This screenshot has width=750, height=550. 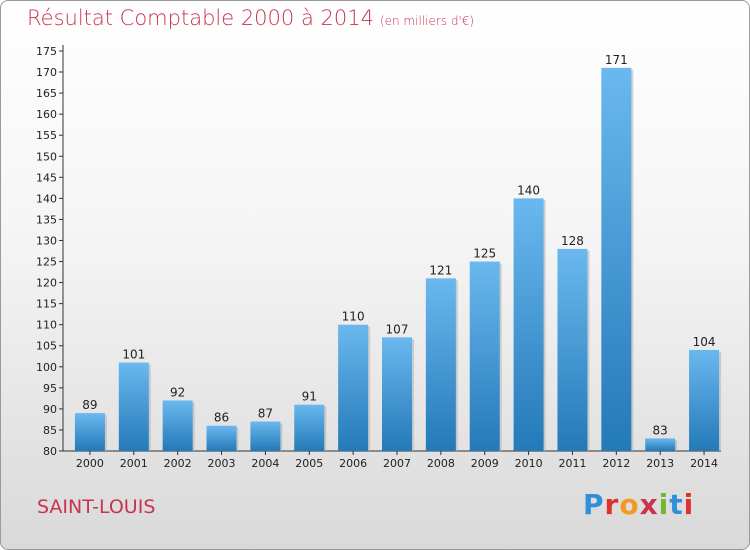 What do you see at coordinates (265, 414) in the screenshot?
I see `value-label: 87` at bounding box center [265, 414].